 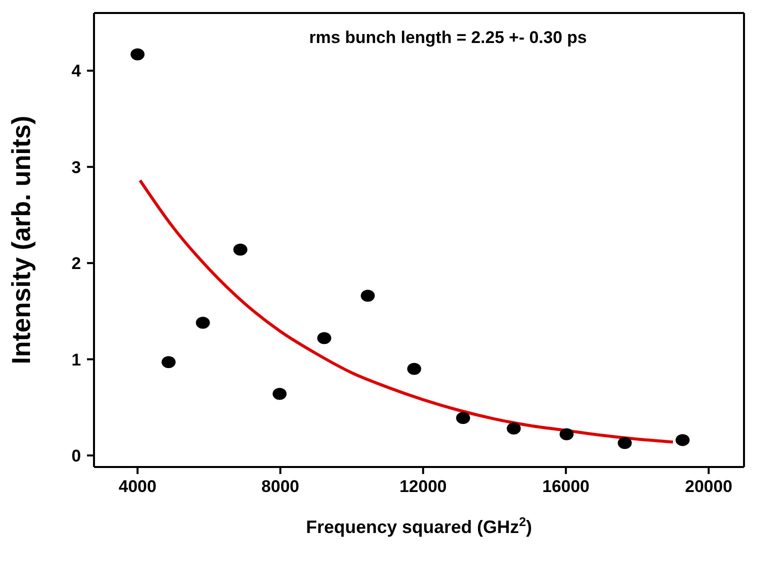 What do you see at coordinates (423, 486) in the screenshot?
I see `x-tick-label: 12000` at bounding box center [423, 486].